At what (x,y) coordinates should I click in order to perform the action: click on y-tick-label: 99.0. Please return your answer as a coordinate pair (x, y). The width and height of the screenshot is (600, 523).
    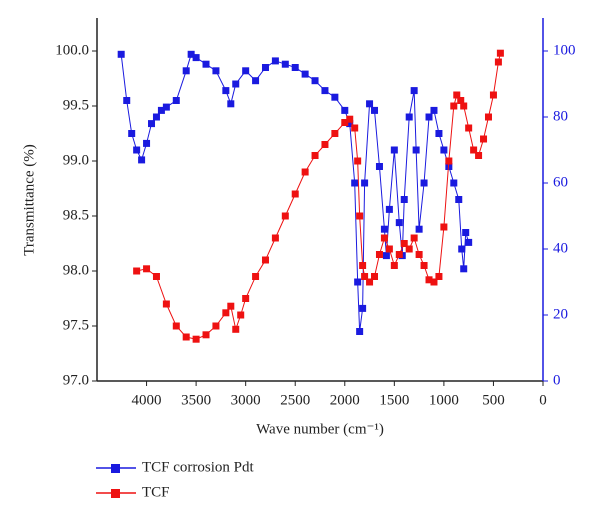
    Looking at the image, I should click on (76, 160).